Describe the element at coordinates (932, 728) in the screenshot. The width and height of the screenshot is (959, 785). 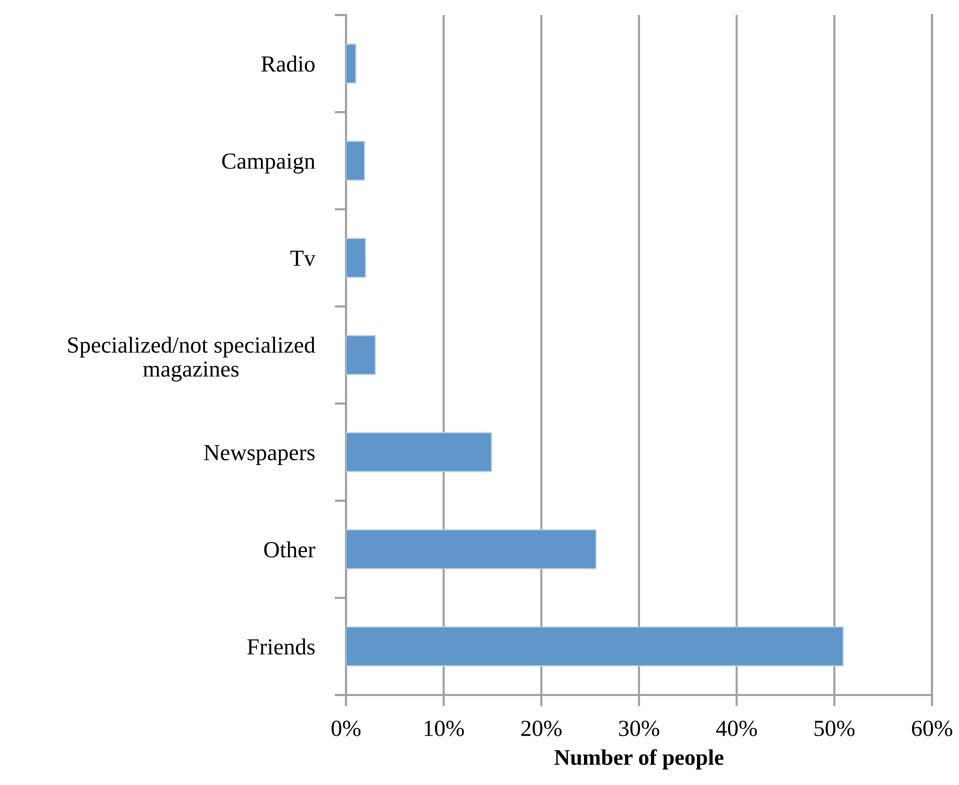
I see `x-tick-label: 60%` at that location.